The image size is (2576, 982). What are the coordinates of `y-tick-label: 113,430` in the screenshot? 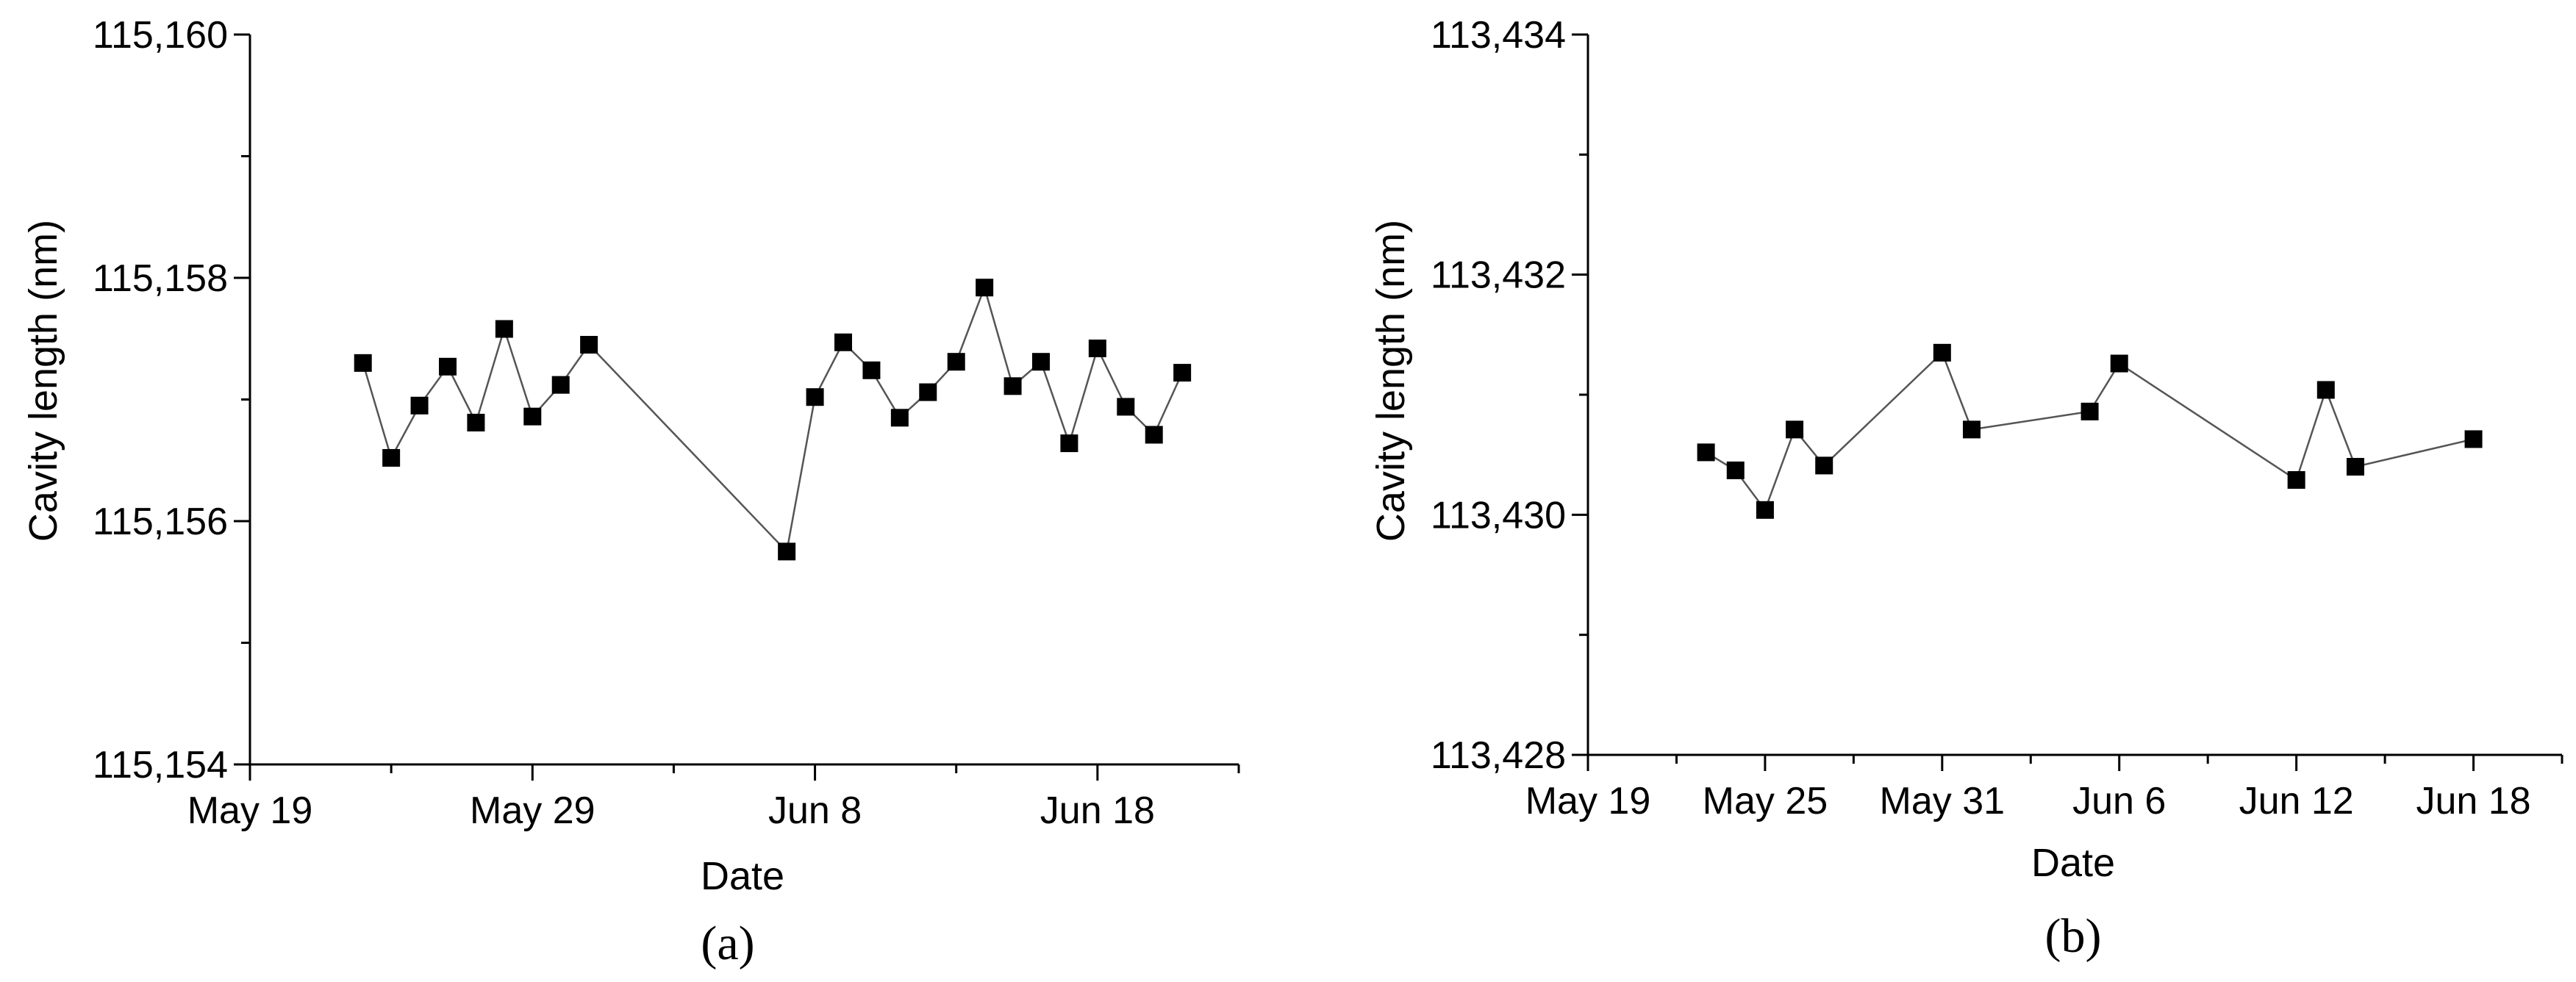 It's located at (1498, 515).